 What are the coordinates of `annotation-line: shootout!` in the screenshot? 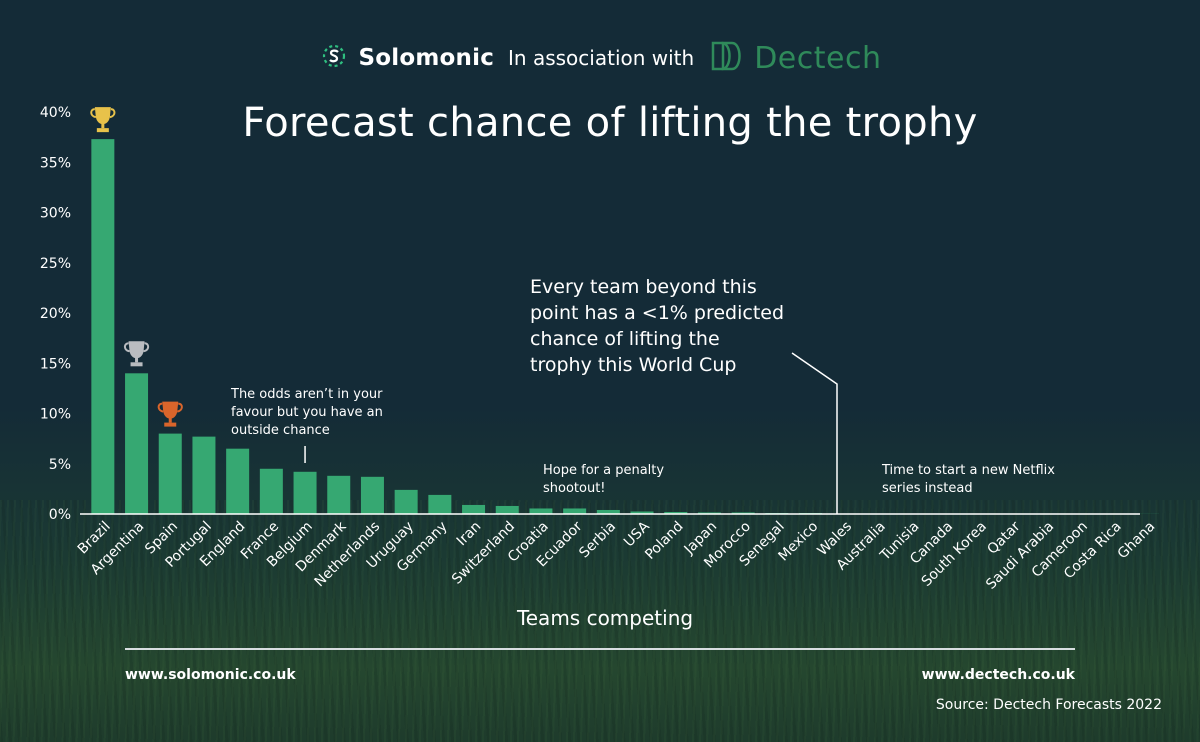 It's located at (574, 488).